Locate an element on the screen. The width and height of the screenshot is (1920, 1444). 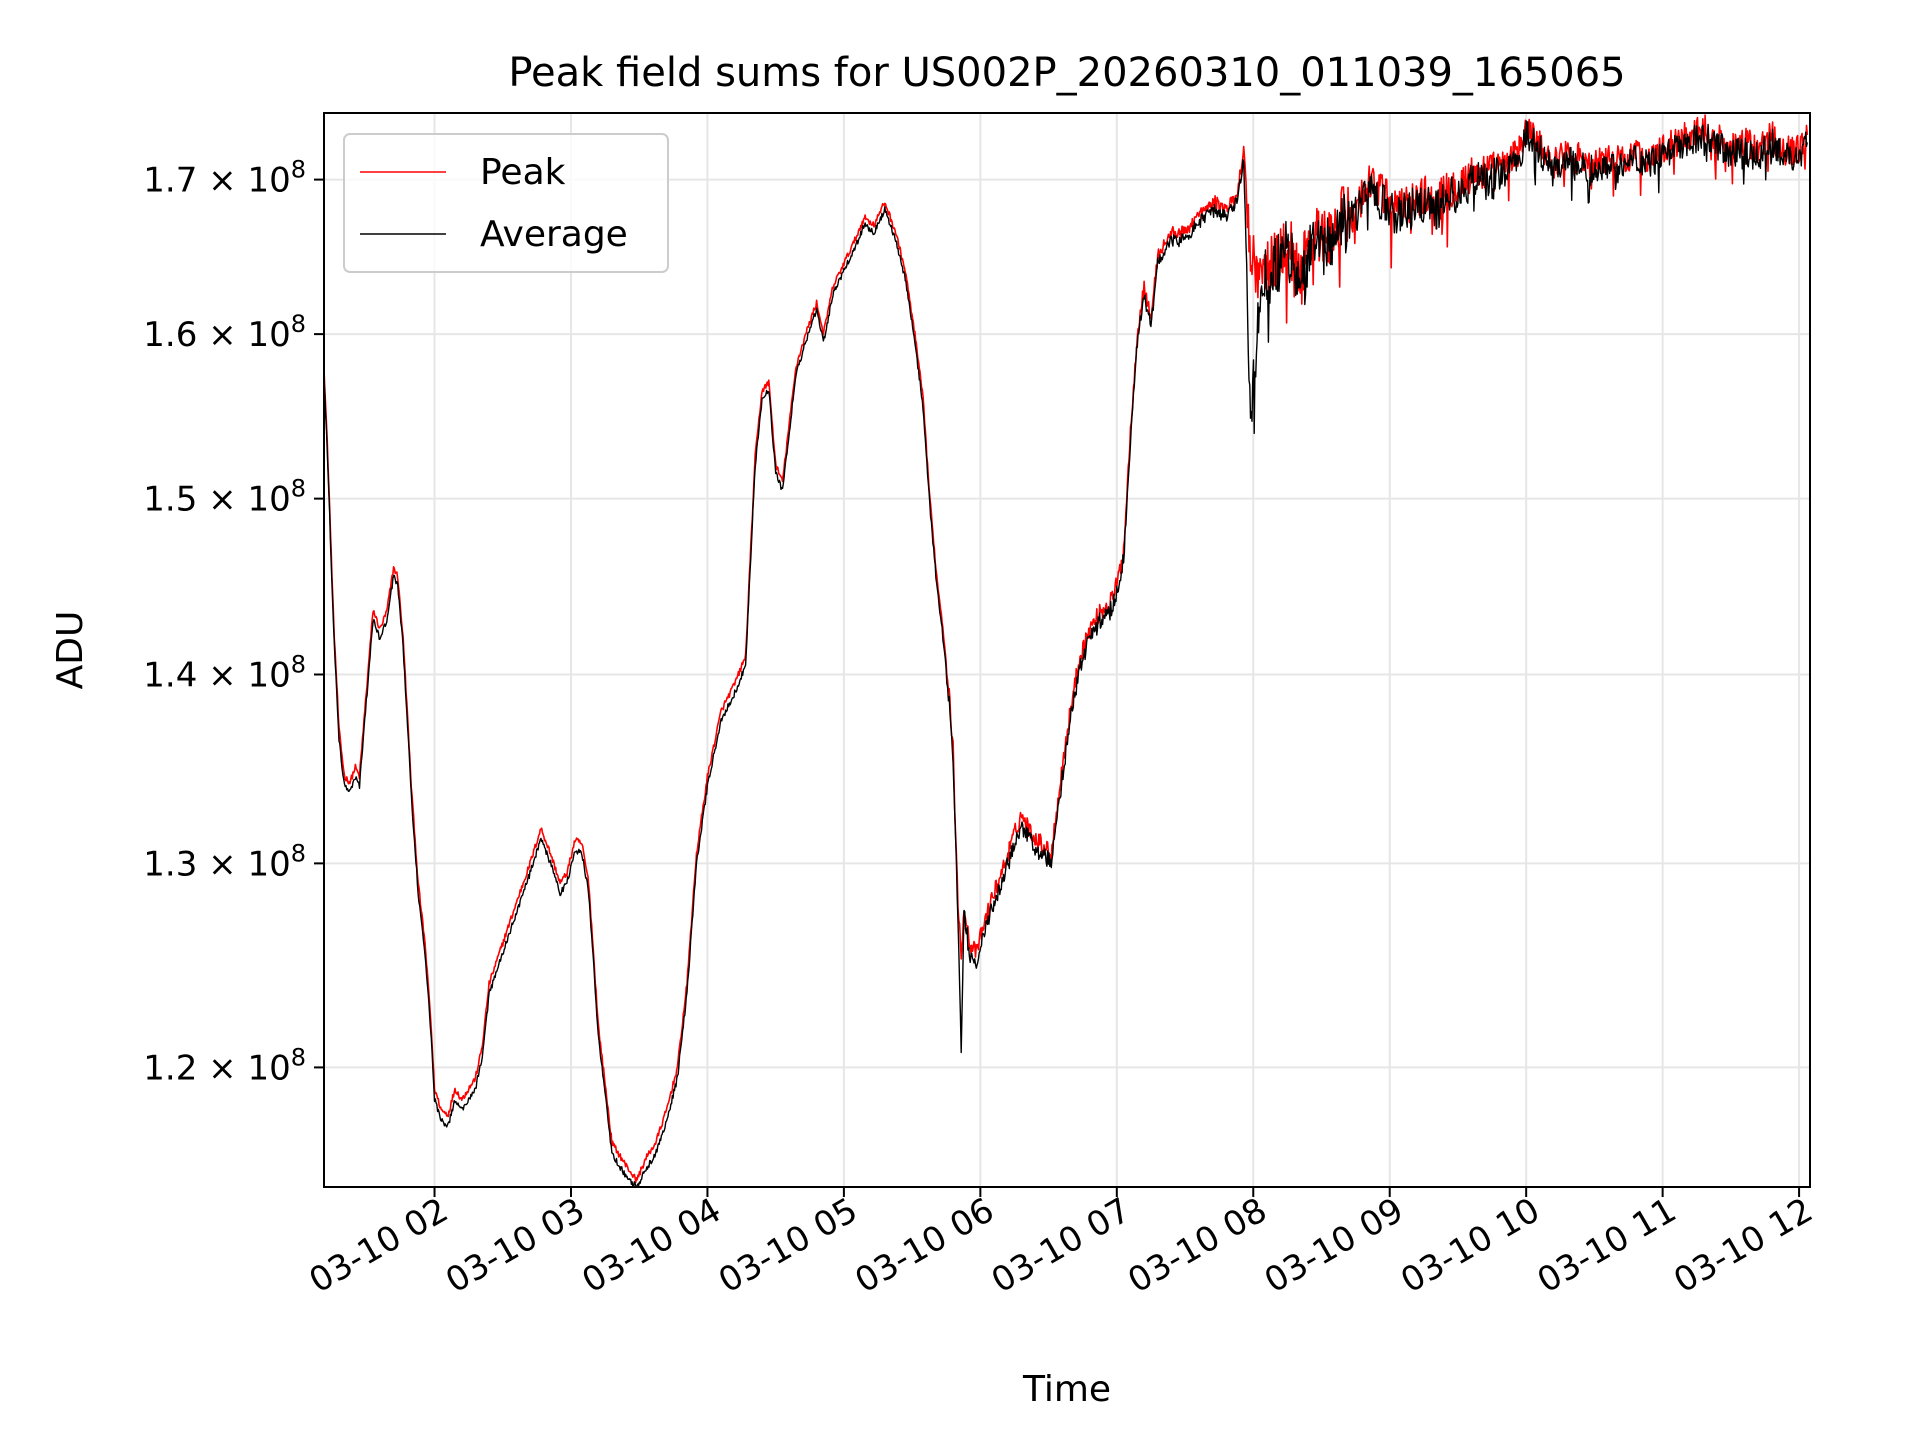
y-tick-label: 1.5 × 108 is located at coordinates (224, 497).